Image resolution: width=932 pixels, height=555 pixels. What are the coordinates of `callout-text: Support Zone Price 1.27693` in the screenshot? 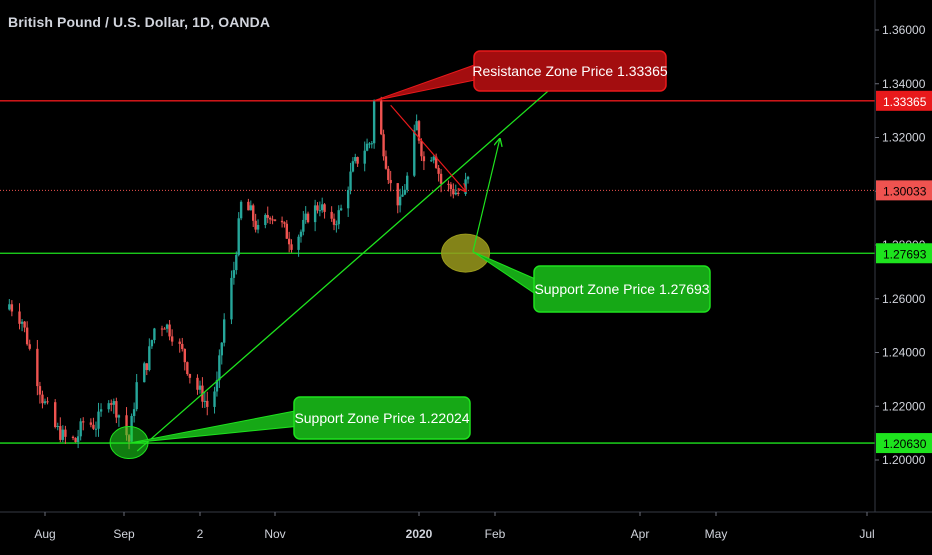 It's located at (621, 289).